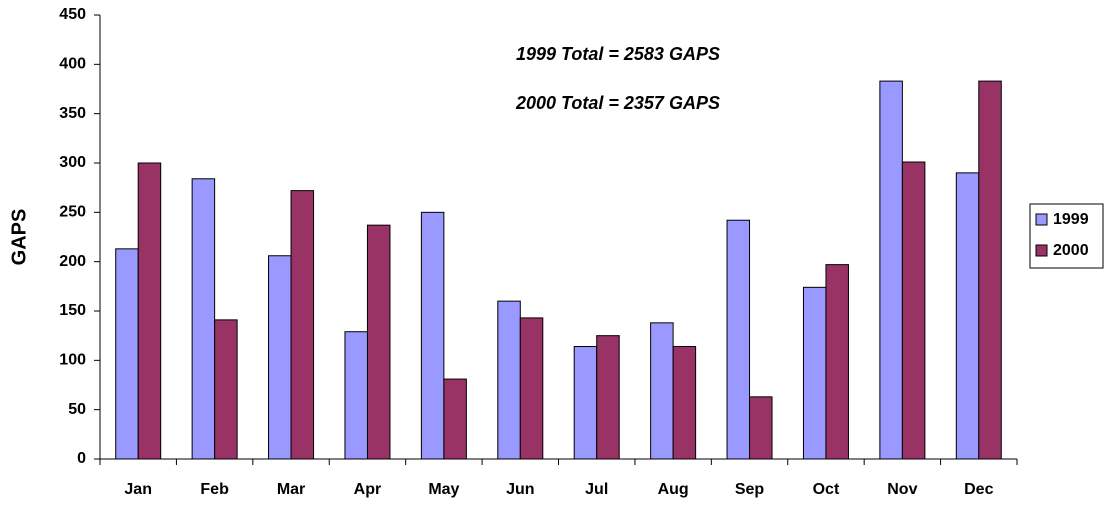  What do you see at coordinates (138, 489) in the screenshot?
I see `x-tick-label: Jan` at bounding box center [138, 489].